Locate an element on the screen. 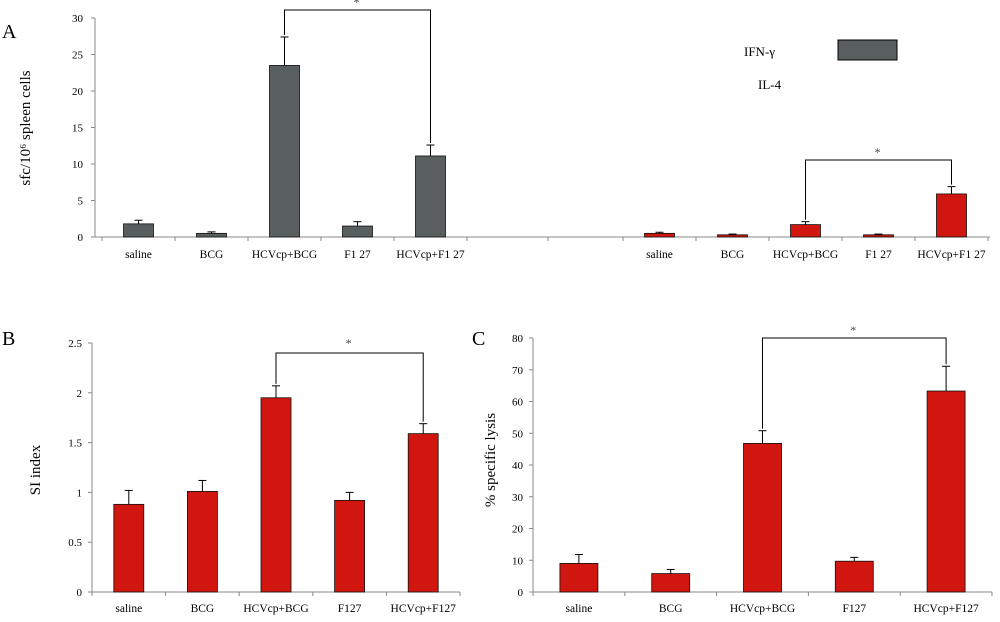  y-tick-label-c: 80 is located at coordinates (518, 339).